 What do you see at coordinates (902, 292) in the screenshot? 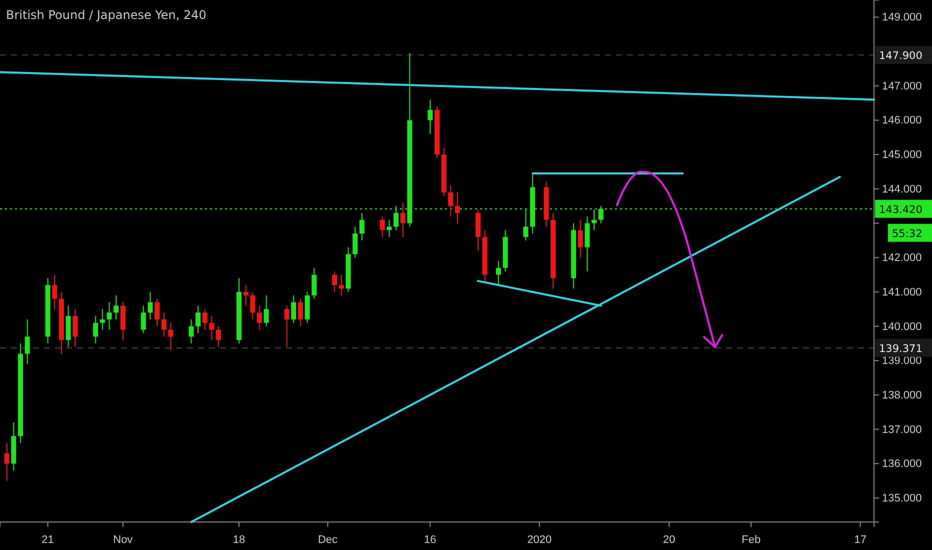
I see `y-tick-label: 141.000` at bounding box center [902, 292].